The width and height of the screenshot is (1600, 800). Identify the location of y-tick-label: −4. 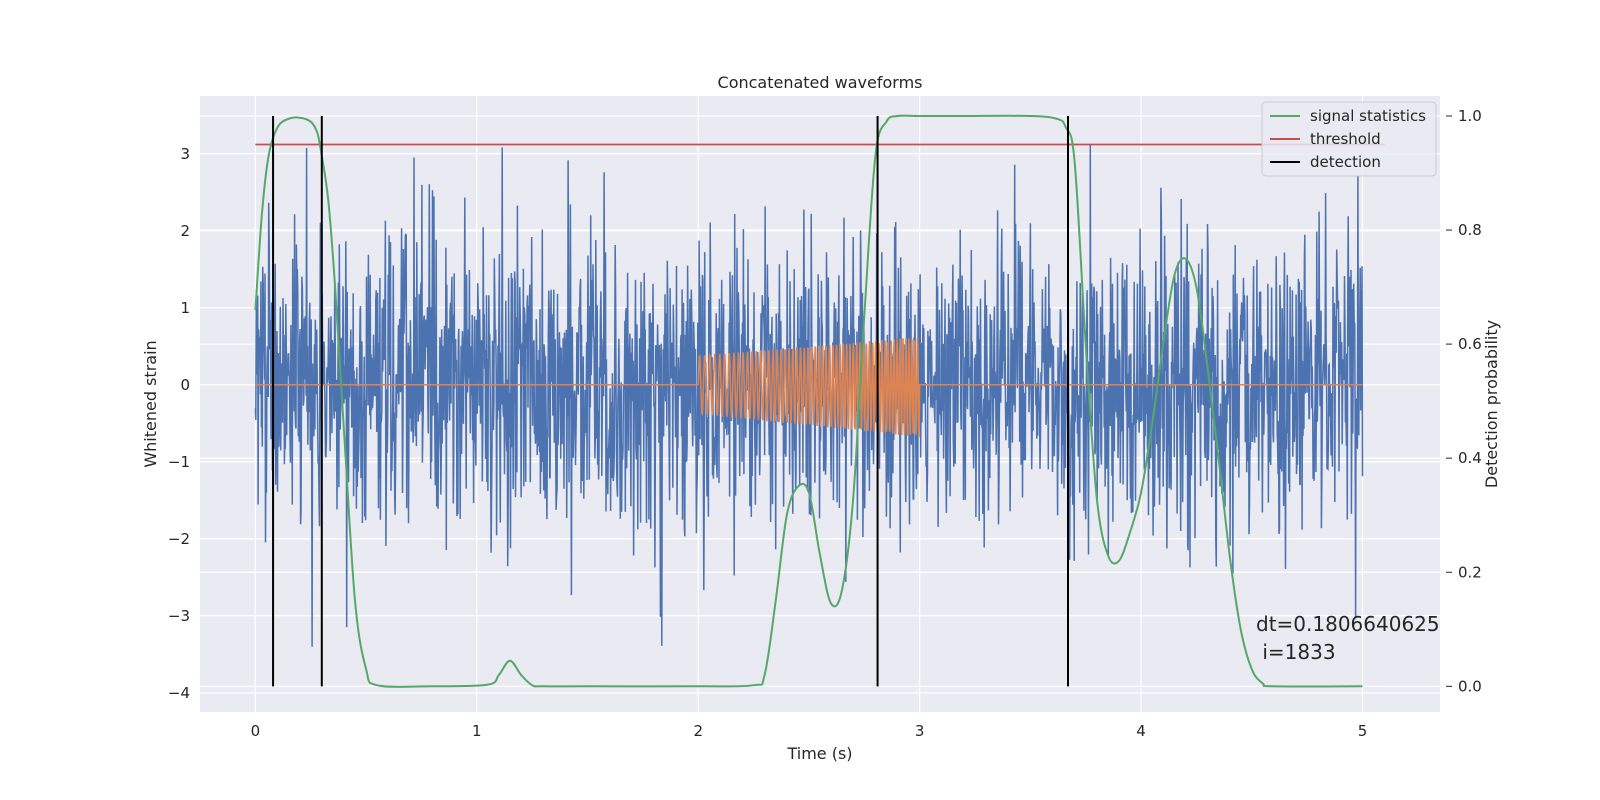
(179, 693).